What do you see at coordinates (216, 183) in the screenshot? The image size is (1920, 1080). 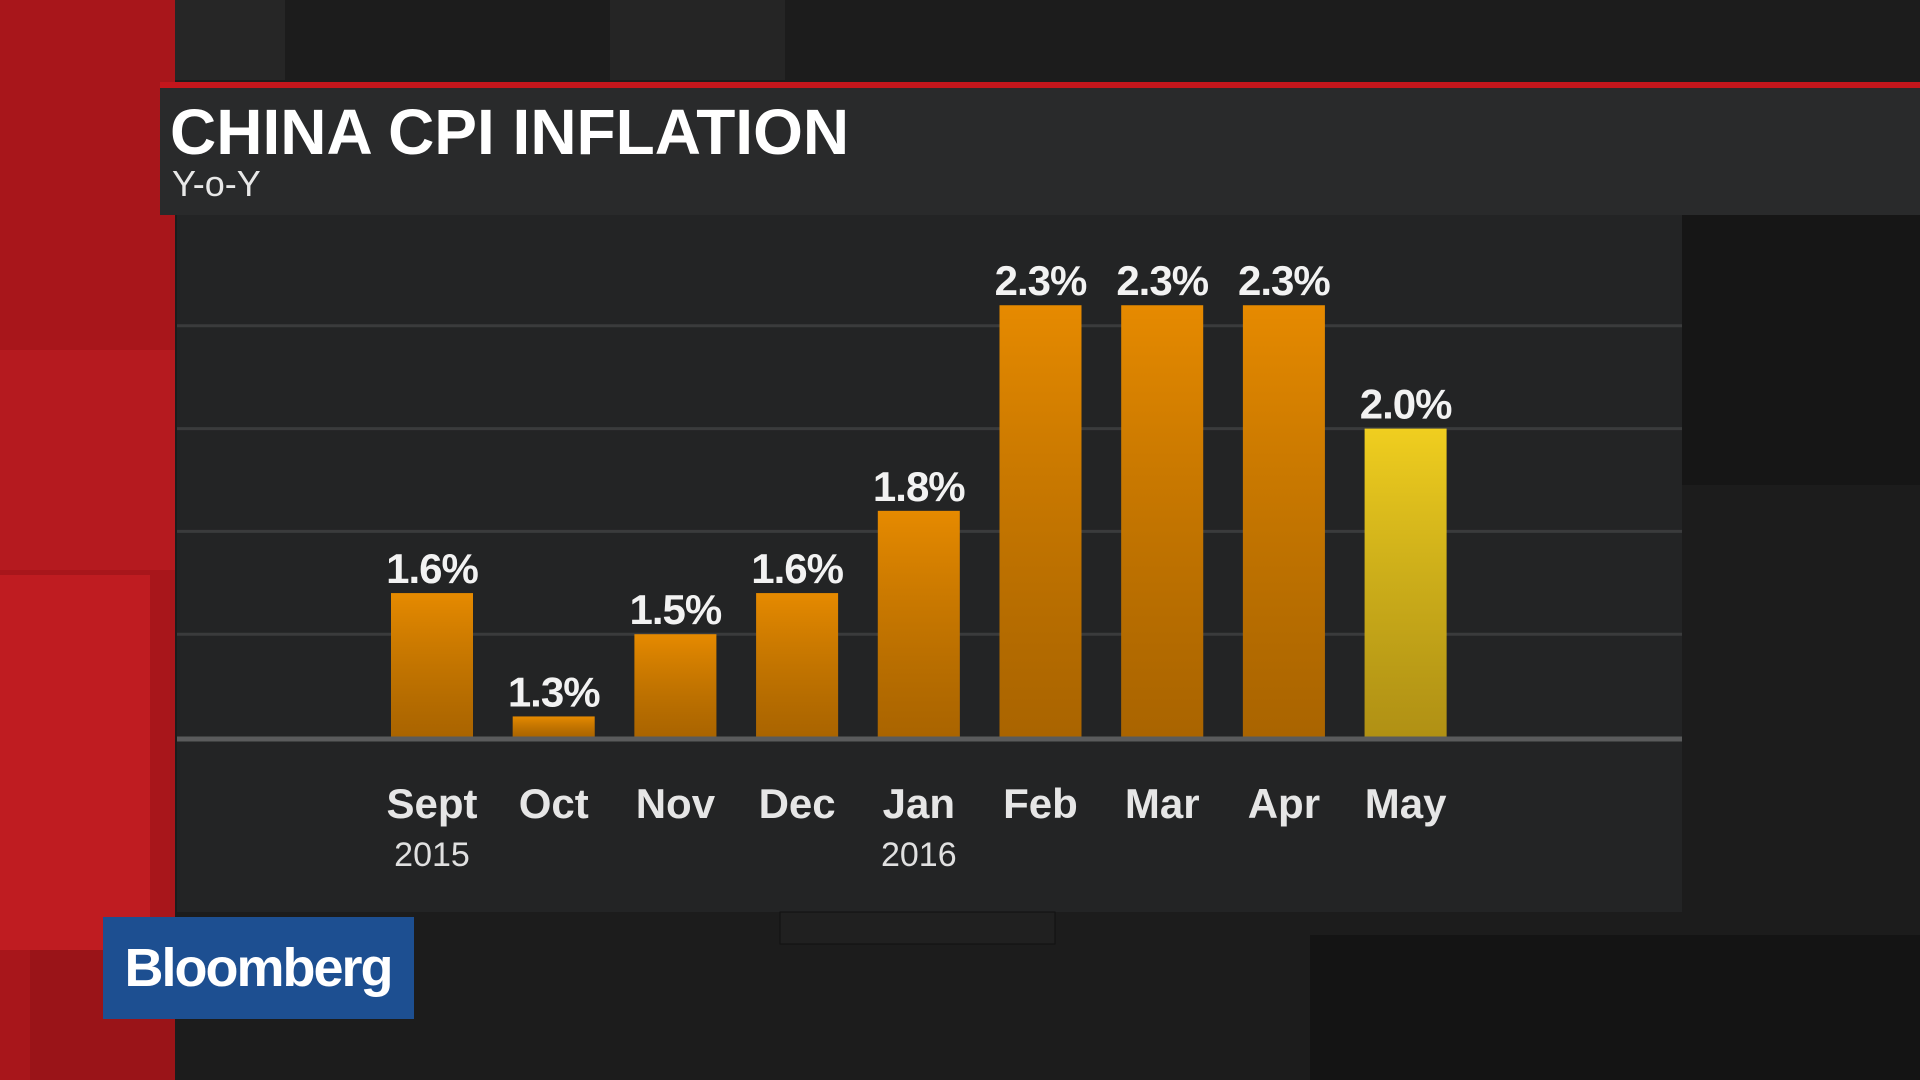 I see `chart-subtitle: Y-o-Y` at bounding box center [216, 183].